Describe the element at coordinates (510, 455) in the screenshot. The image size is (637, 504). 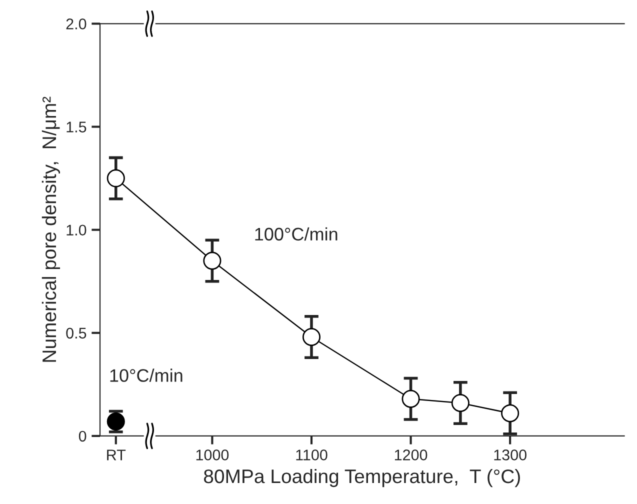
I see `x-tick-label: 1300` at that location.